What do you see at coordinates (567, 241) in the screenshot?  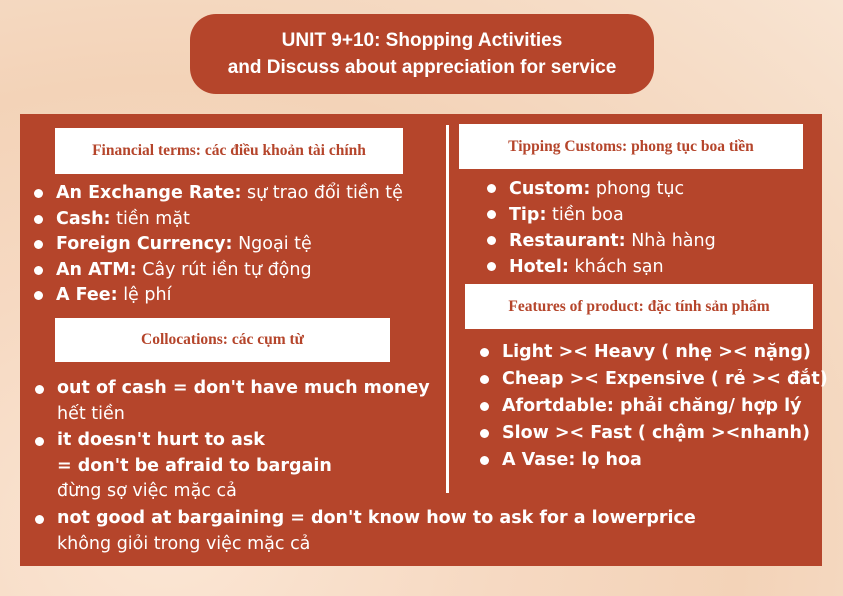 I see `term: Restaurant:` at bounding box center [567, 241].